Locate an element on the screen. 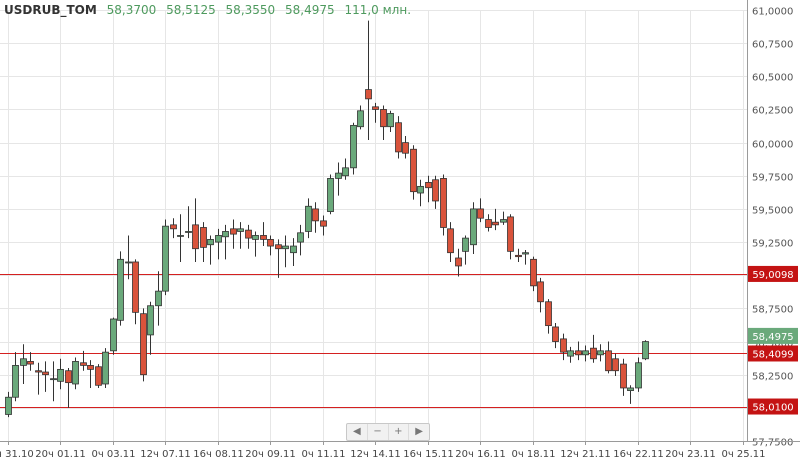 This screenshot has height=469, width=800. x-tick-label: 12ч 14.11 is located at coordinates (375, 454).